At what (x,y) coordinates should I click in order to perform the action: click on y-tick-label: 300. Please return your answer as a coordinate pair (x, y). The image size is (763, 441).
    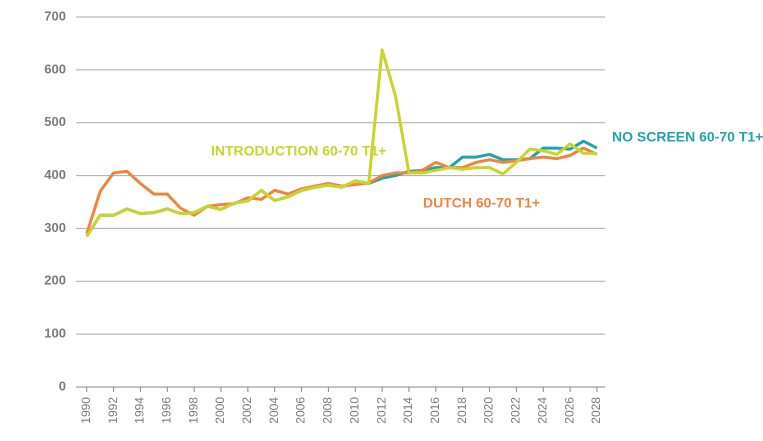
    Looking at the image, I should click on (55, 227).